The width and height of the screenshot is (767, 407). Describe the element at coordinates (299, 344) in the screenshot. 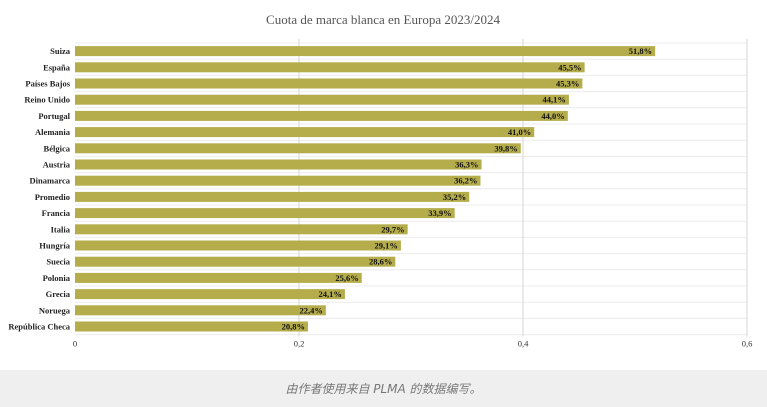

I see `x-tick-label: 0,2` at that location.